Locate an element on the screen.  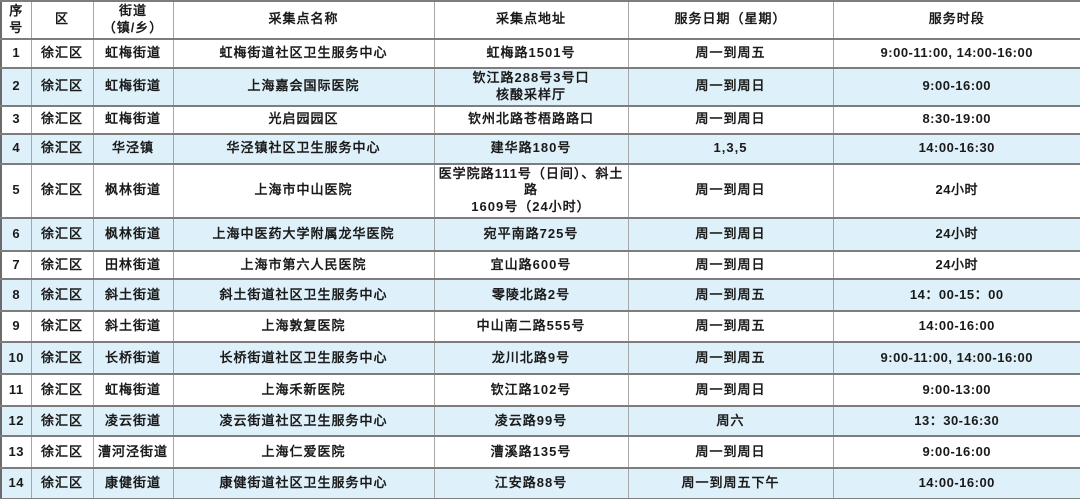
cell-address: 钦江路102号 is located at coordinates (531, 390).